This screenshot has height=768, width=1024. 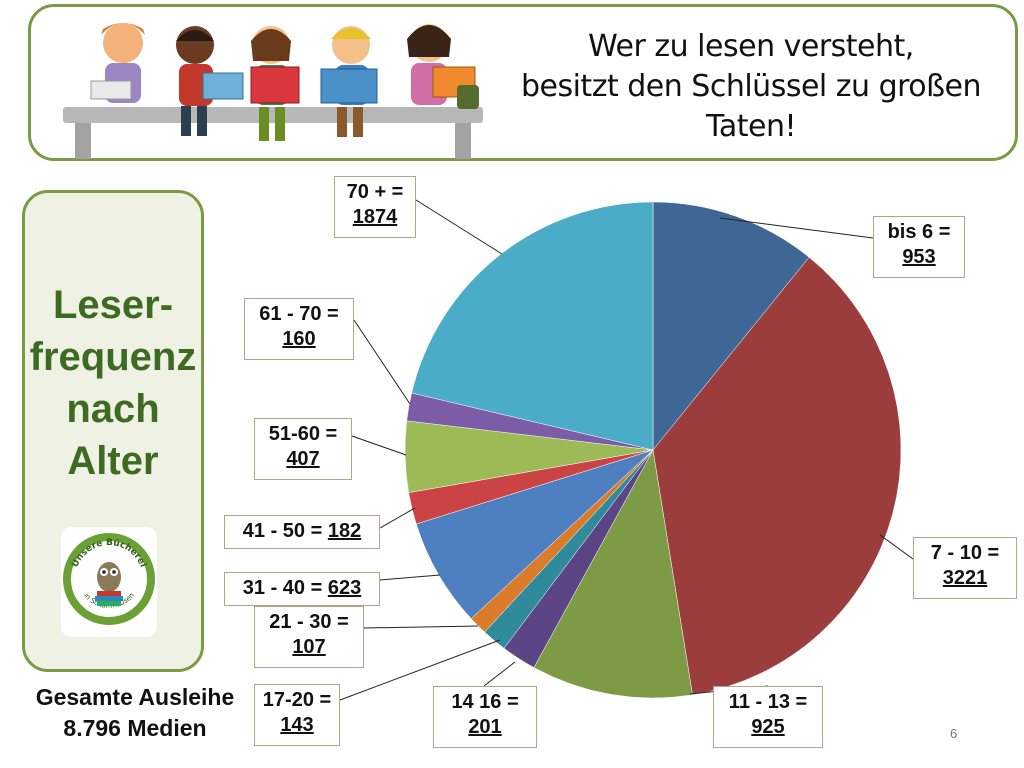 I want to click on slice-label-10: 61 - 70 = 160, so click(x=299, y=329).